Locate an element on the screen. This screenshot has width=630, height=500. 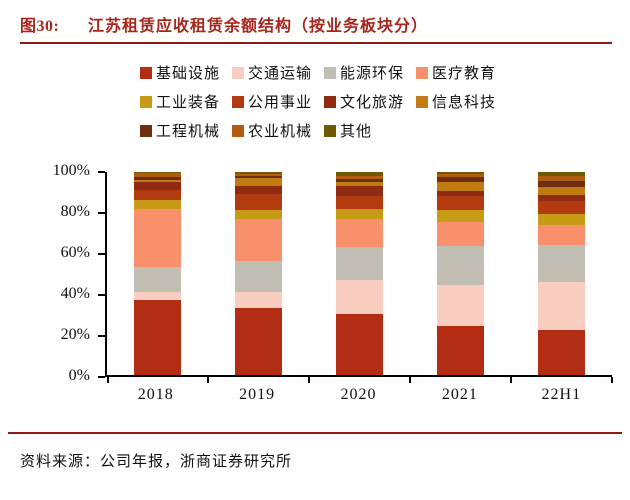
legend-item: 其他 is located at coordinates (348, 130).